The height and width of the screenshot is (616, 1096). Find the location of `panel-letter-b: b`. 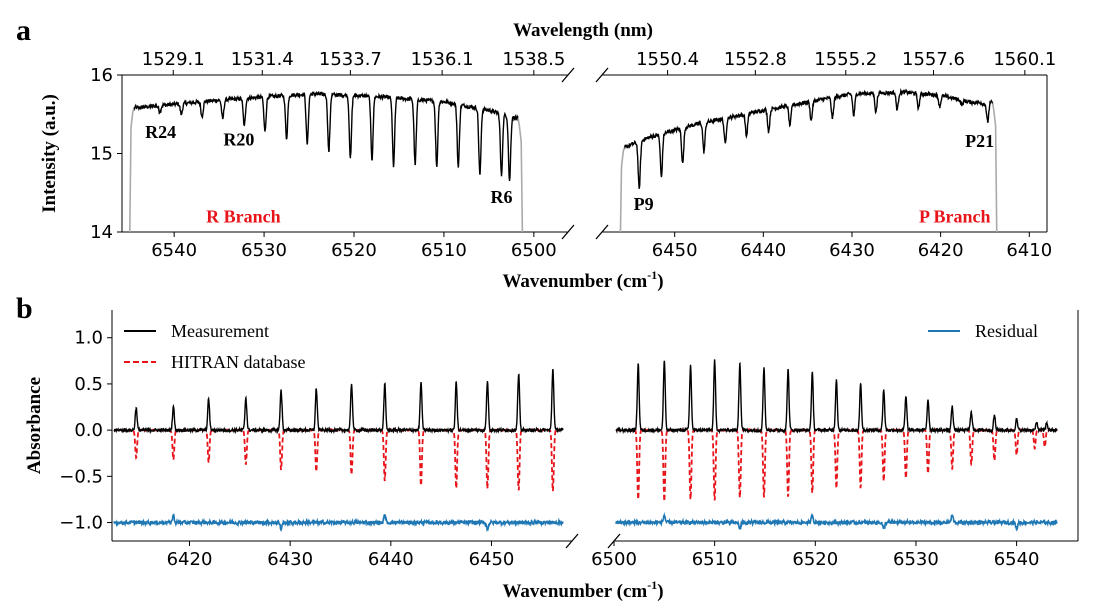

panel-letter-b: b is located at coordinates (24, 308).